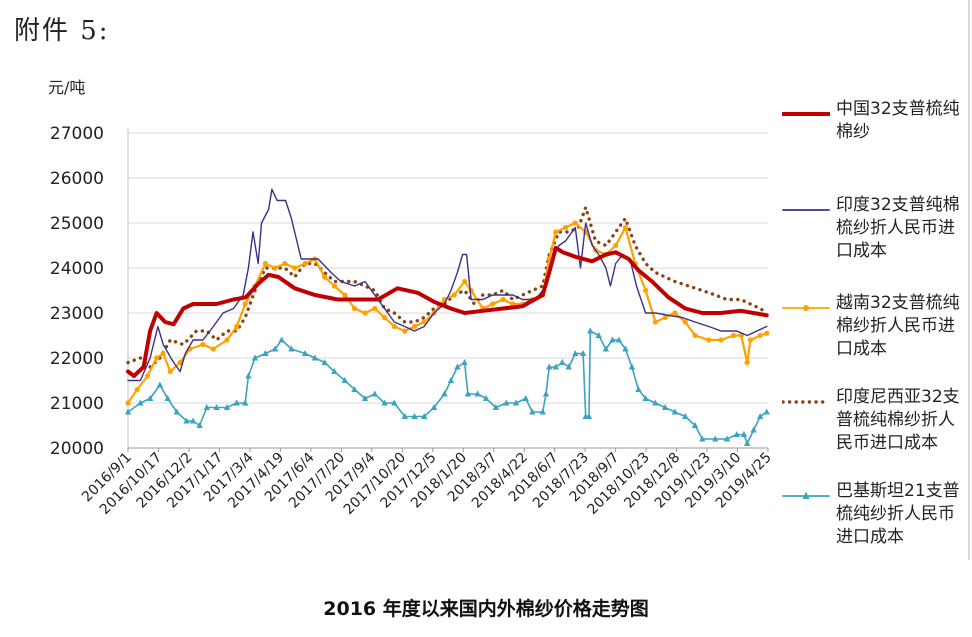  What do you see at coordinates (898, 326) in the screenshot?
I see `legend-label: 越南32支普梳纯棉纱折人民币进口成本` at bounding box center [898, 326].